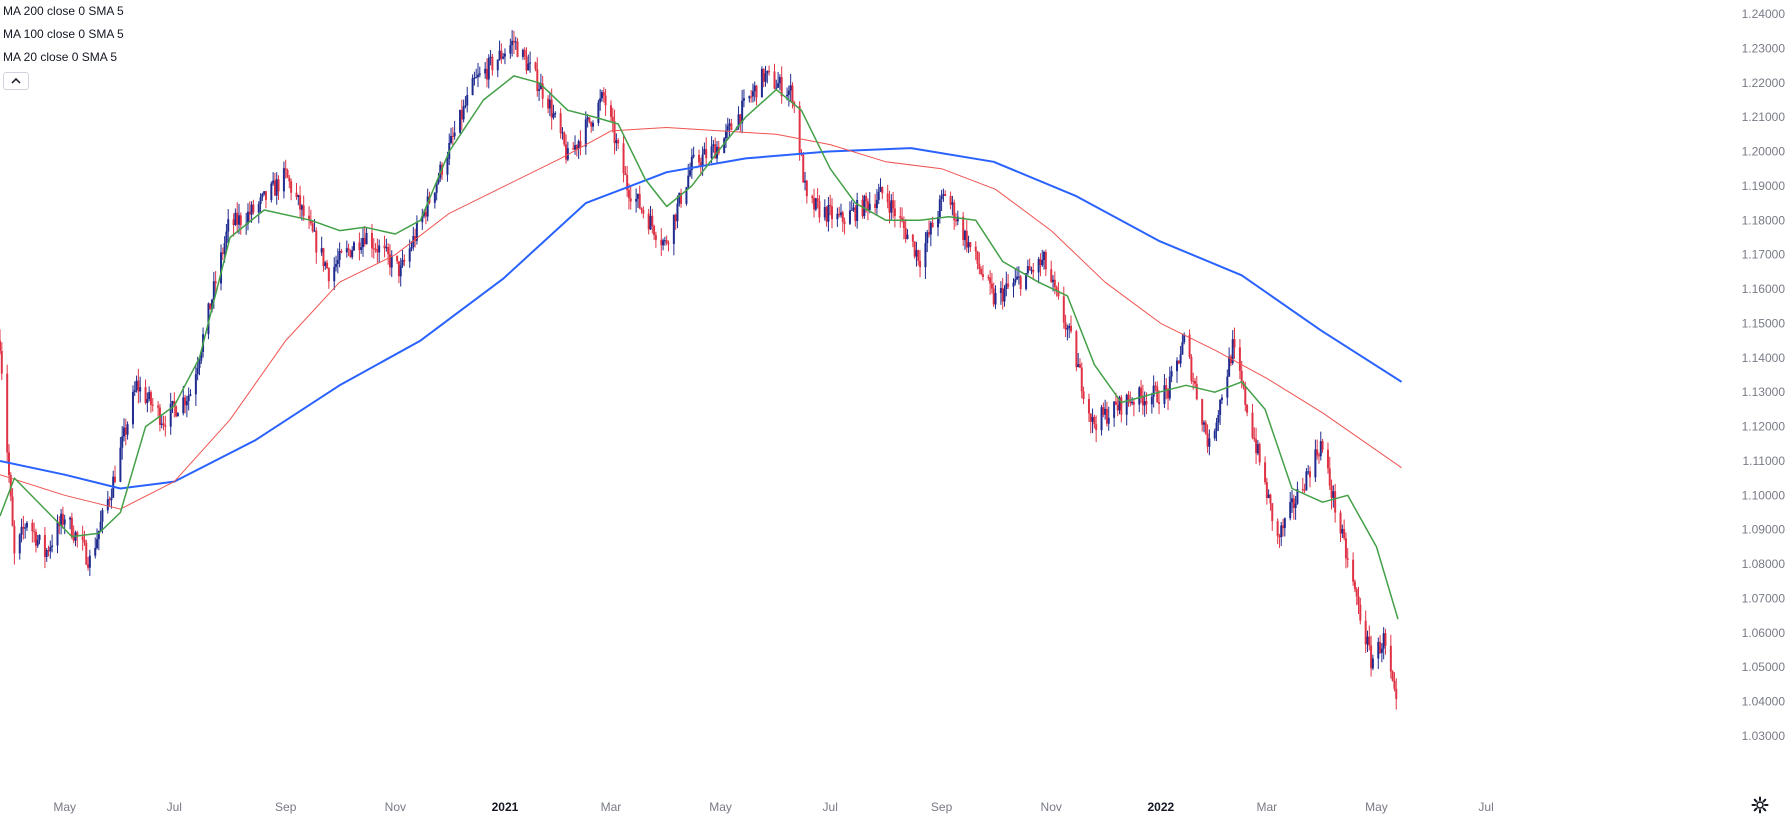 The height and width of the screenshot is (820, 1788). I want to click on legend-item-ma20: MA 20 close 0 SMA 5, so click(60, 57).